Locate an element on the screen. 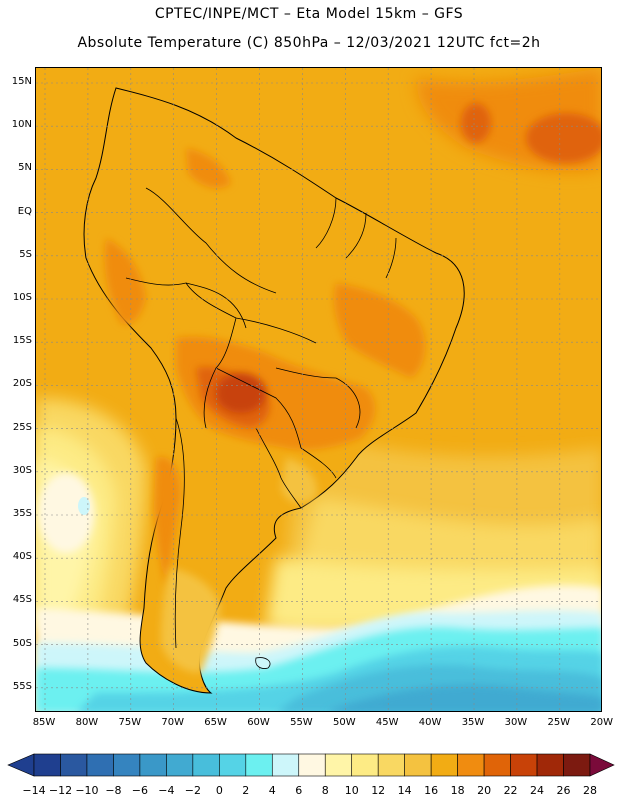  field-22c-north-atlantic is located at coordinates (563, 138).